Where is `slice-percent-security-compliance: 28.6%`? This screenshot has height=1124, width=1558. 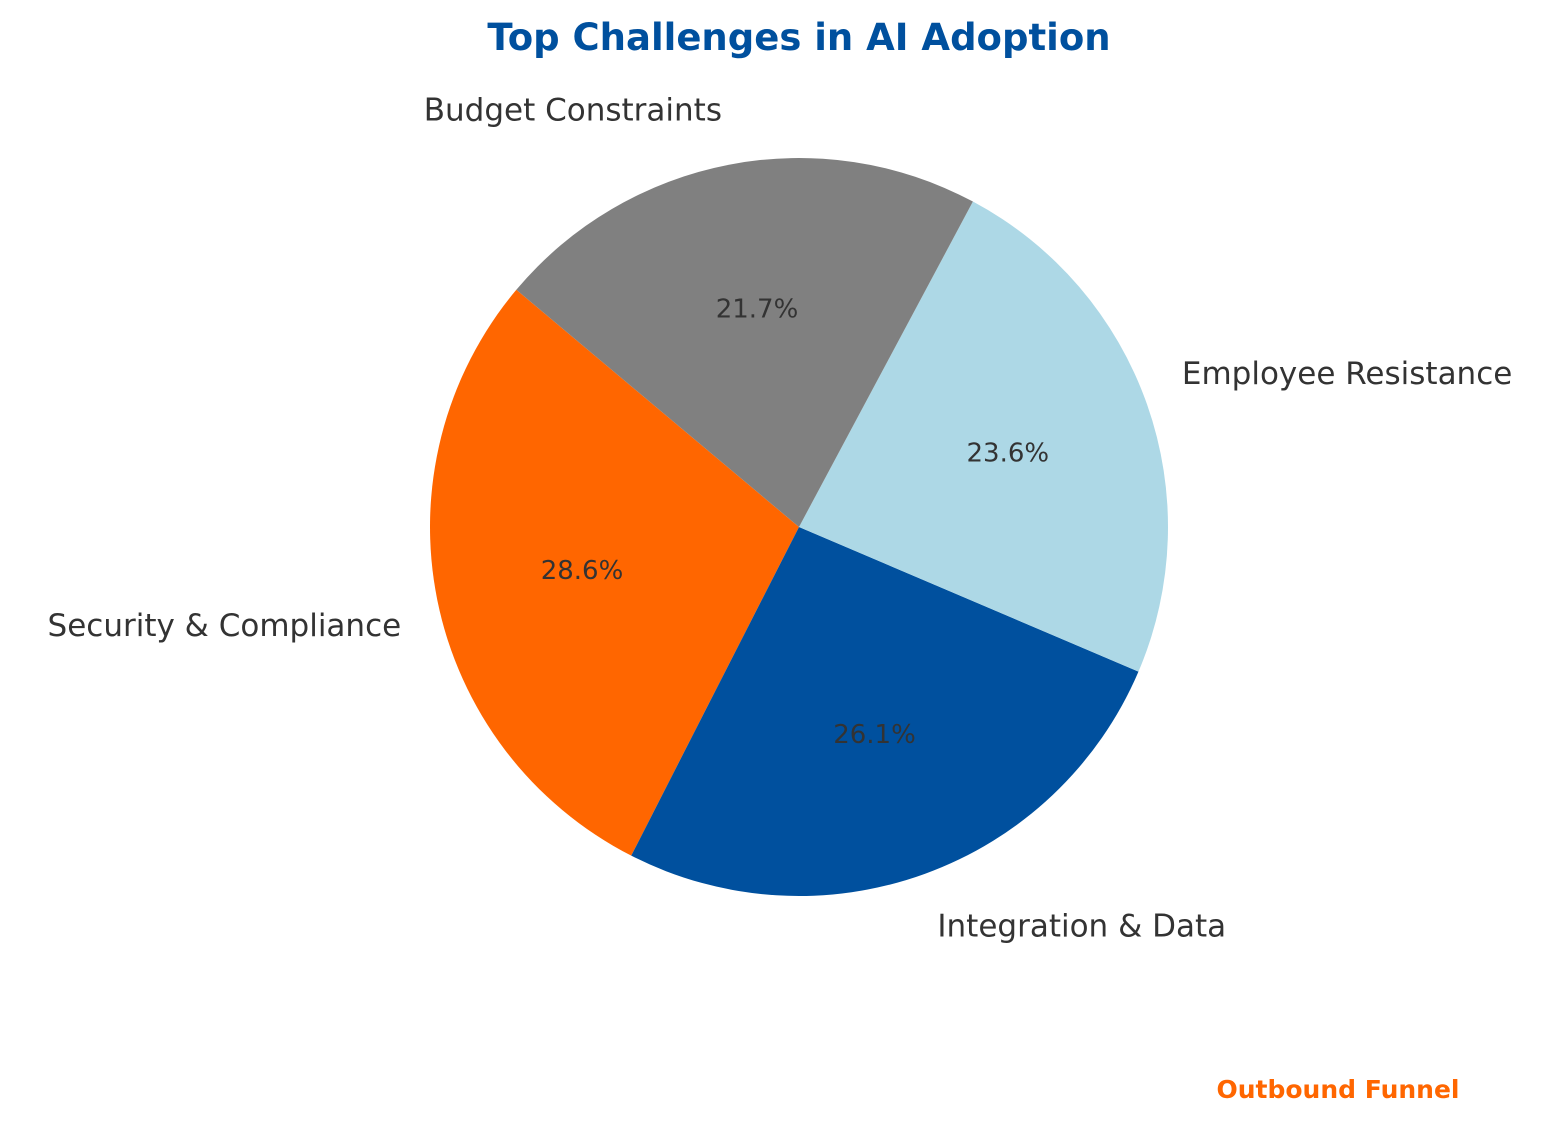
slice-percent-security-compliance: 28.6% is located at coordinates (582, 571).